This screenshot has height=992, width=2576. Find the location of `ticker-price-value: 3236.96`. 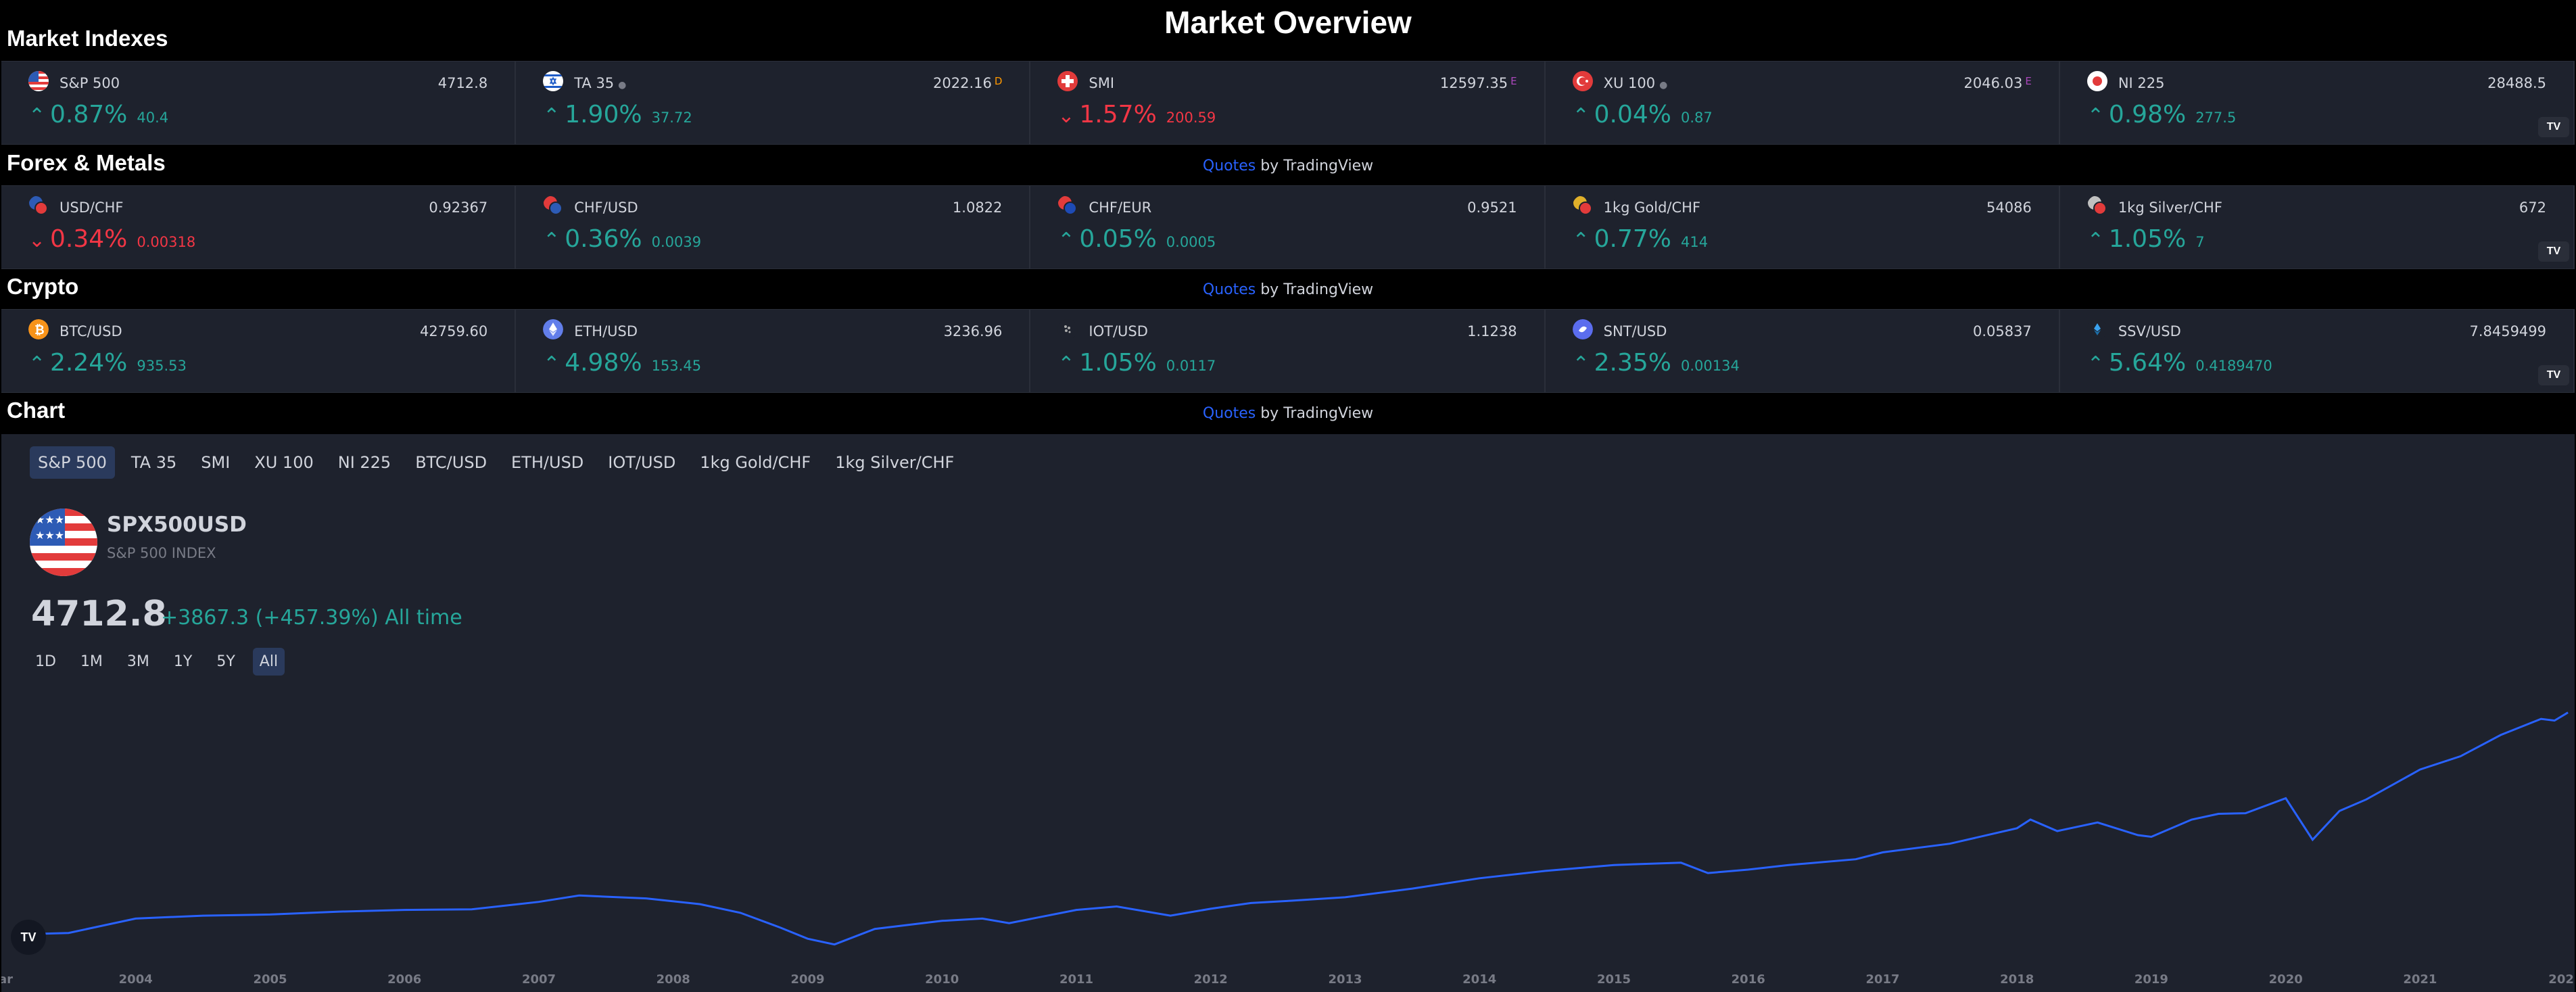

ticker-price-value: 3236.96 is located at coordinates (973, 331).